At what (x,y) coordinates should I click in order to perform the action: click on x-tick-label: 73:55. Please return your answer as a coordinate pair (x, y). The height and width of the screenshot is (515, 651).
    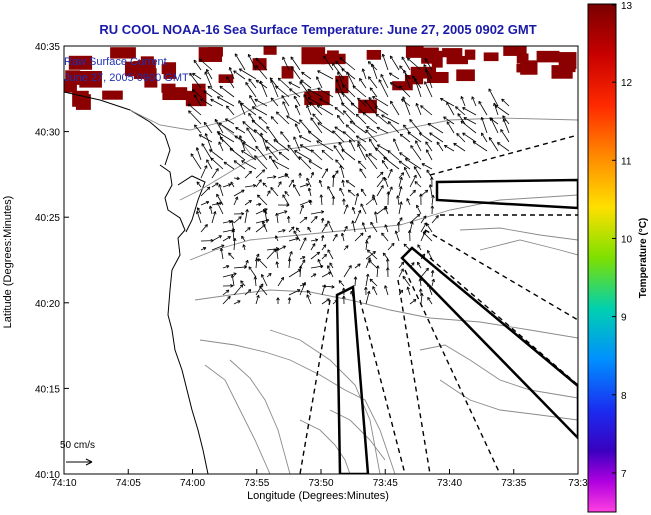
    Looking at the image, I should click on (256, 483).